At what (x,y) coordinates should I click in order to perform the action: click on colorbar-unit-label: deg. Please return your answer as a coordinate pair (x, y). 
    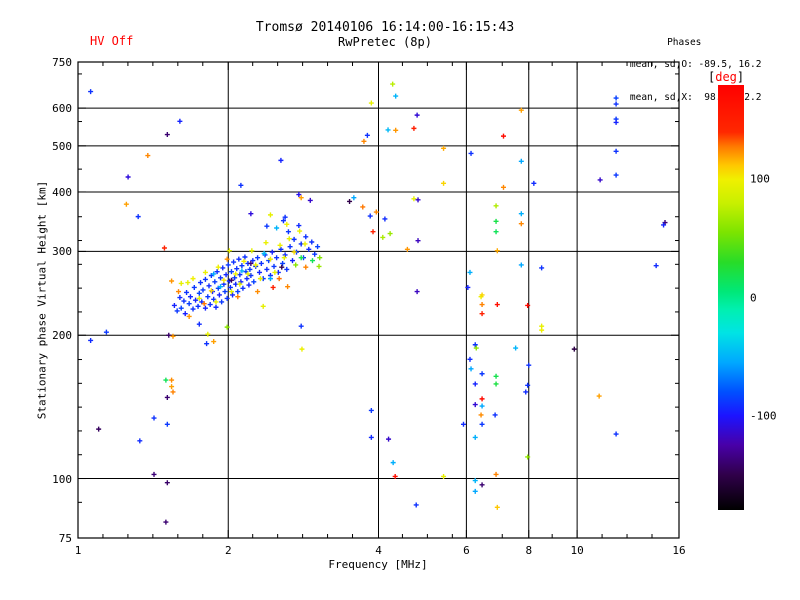
    Looking at the image, I should click on (726, 77).